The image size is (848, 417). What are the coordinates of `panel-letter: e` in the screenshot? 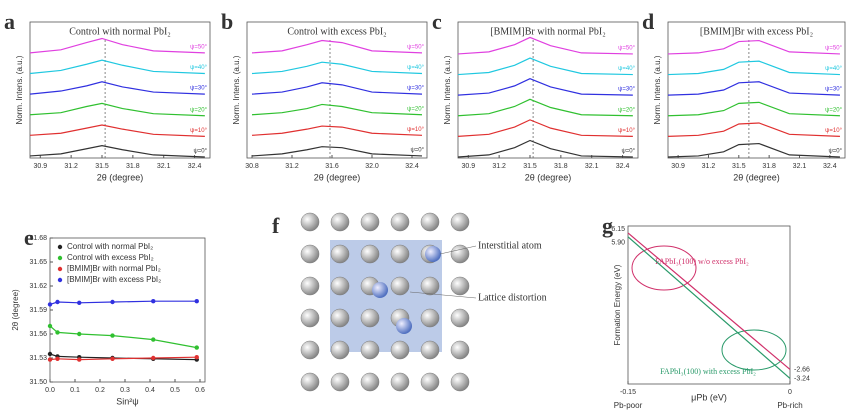 It's located at (29, 237).